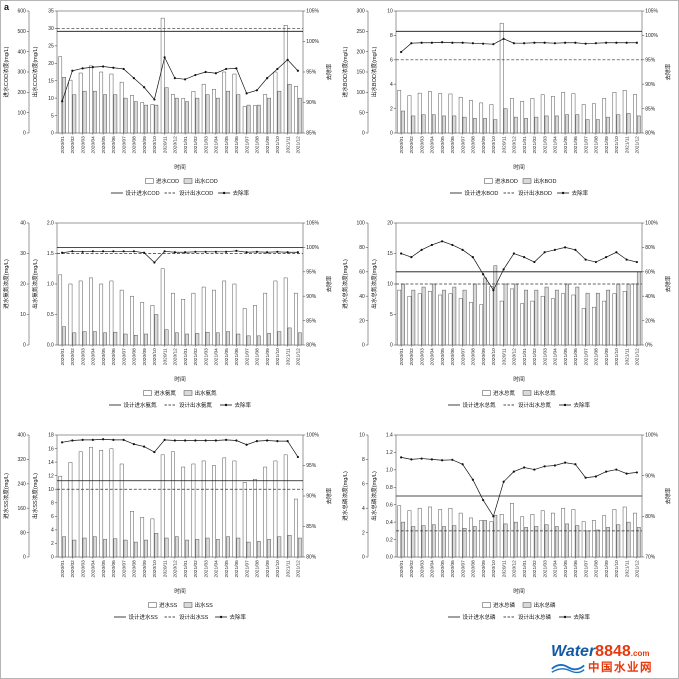  Describe the element at coordinates (6, 71) in the screenshot. I see `influent-axis-title: 进水COD浓度(mg/L)` at that location.